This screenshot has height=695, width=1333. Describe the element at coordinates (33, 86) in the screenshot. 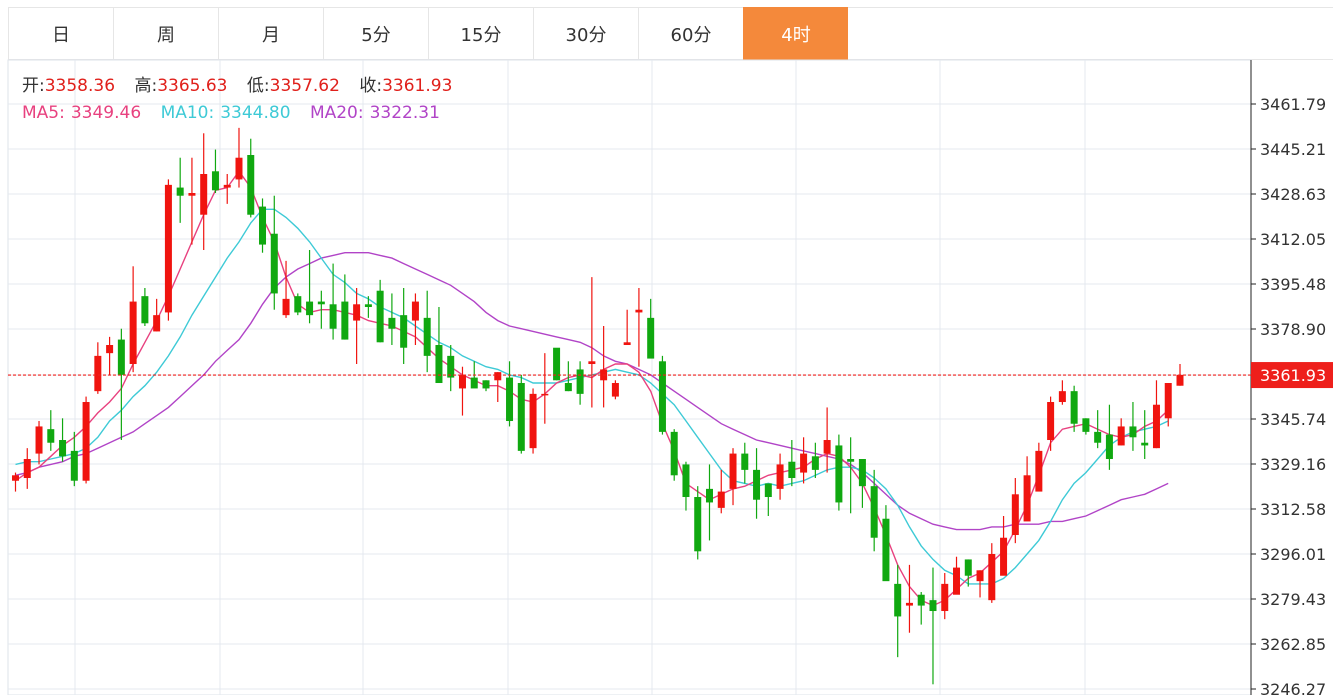

I see `open-label: 开:` at that location.